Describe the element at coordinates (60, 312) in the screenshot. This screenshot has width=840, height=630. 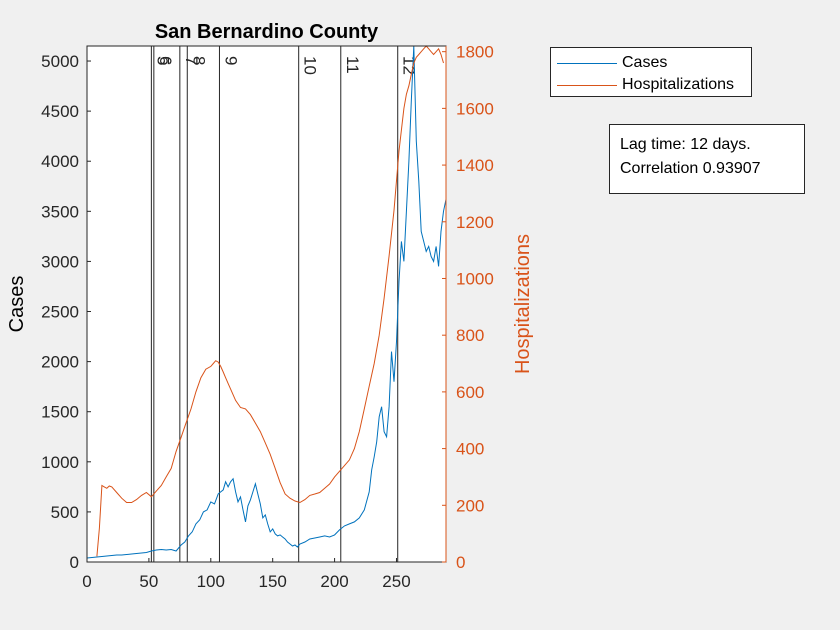
I see `left-tick-label: 2500` at that location.